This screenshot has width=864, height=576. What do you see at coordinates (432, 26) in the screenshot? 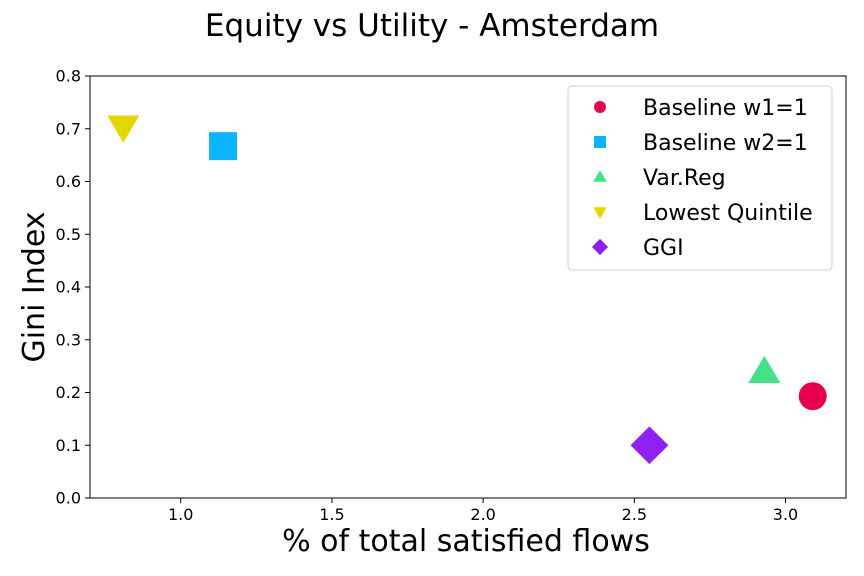
I see `chart-title: Equity vs Utility - Amsterdam` at bounding box center [432, 26].